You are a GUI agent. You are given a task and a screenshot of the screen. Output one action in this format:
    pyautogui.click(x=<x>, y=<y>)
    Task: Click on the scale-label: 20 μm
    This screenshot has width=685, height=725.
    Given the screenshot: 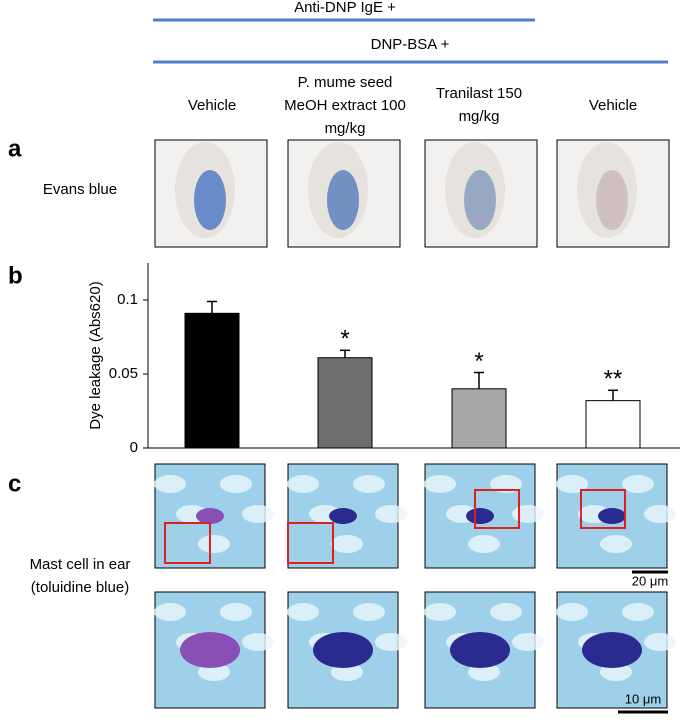 What is the action you would take?
    pyautogui.click(x=650, y=580)
    